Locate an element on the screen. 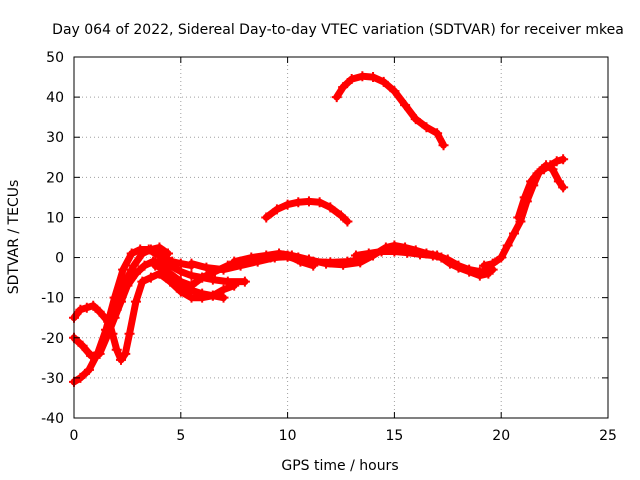 The image size is (640, 480). x-tick-label: 10 is located at coordinates (288, 436).